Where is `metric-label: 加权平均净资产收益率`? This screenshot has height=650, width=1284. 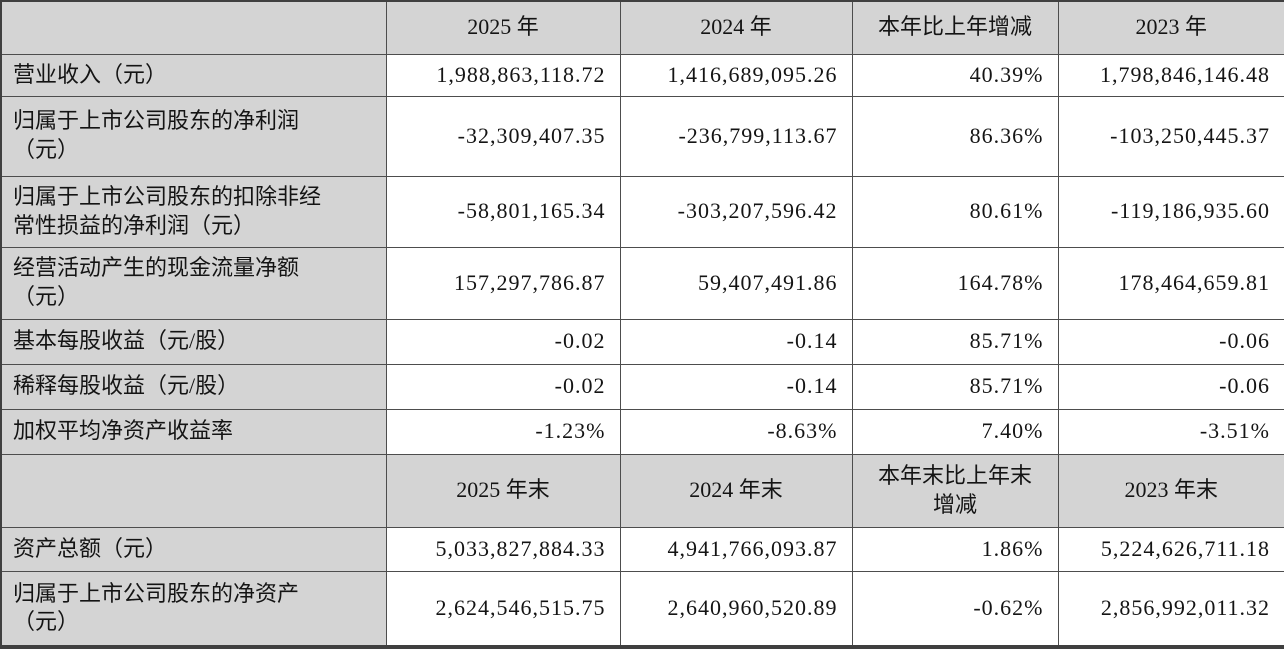
metric-label: 加权平均净资产收益率 is located at coordinates (193, 431).